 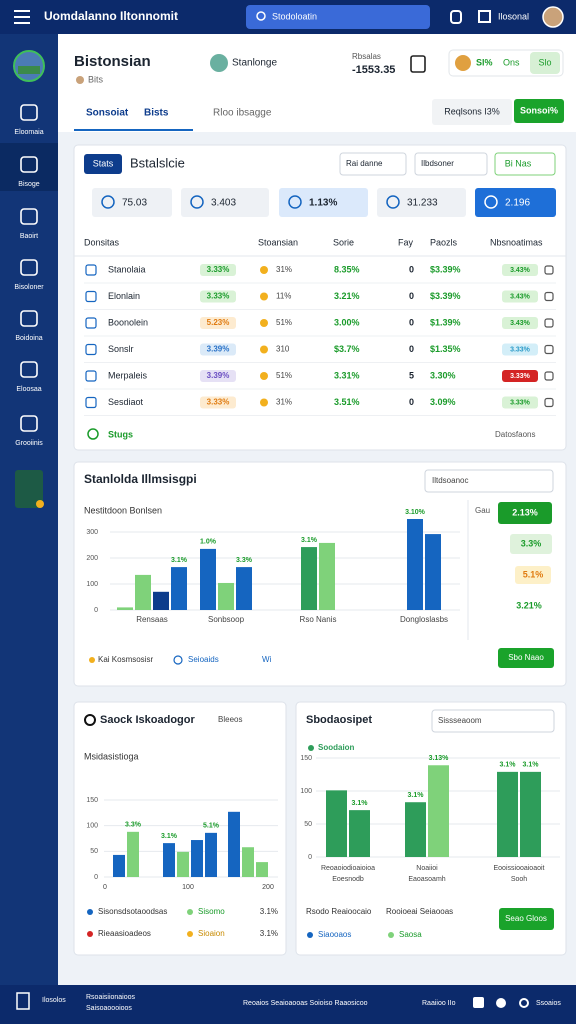 I want to click on bottom-link: Ssoaios, so click(x=548, y=1003).